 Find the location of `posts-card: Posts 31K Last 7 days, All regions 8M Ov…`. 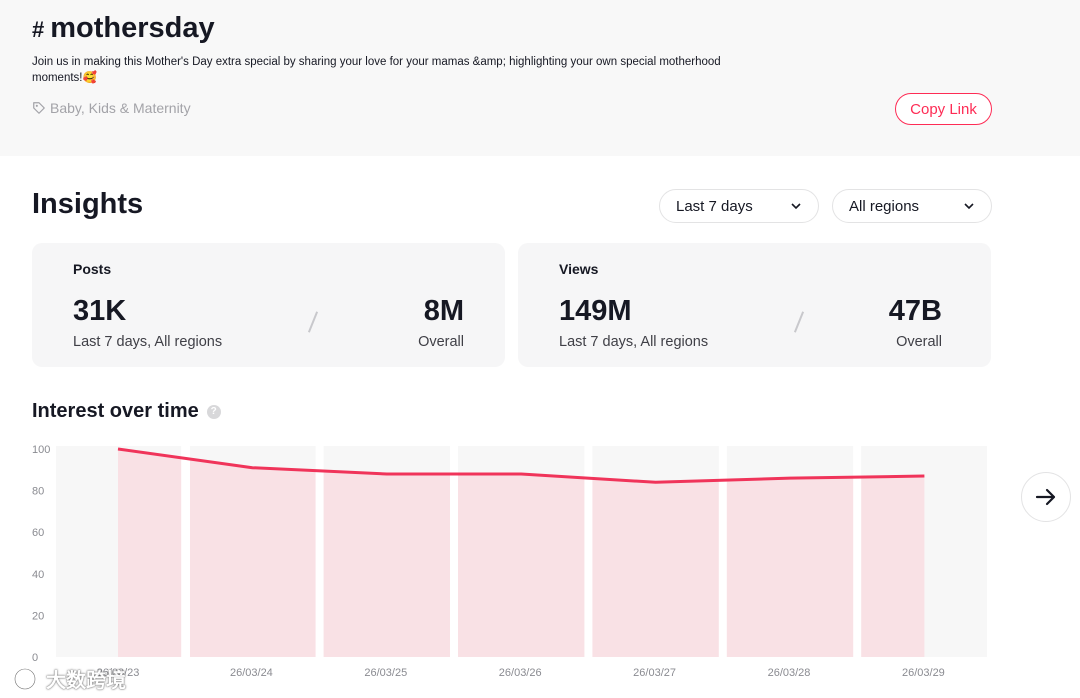

posts-card: Posts 31K Last 7 days, All regions 8M Ov… is located at coordinates (268, 305).